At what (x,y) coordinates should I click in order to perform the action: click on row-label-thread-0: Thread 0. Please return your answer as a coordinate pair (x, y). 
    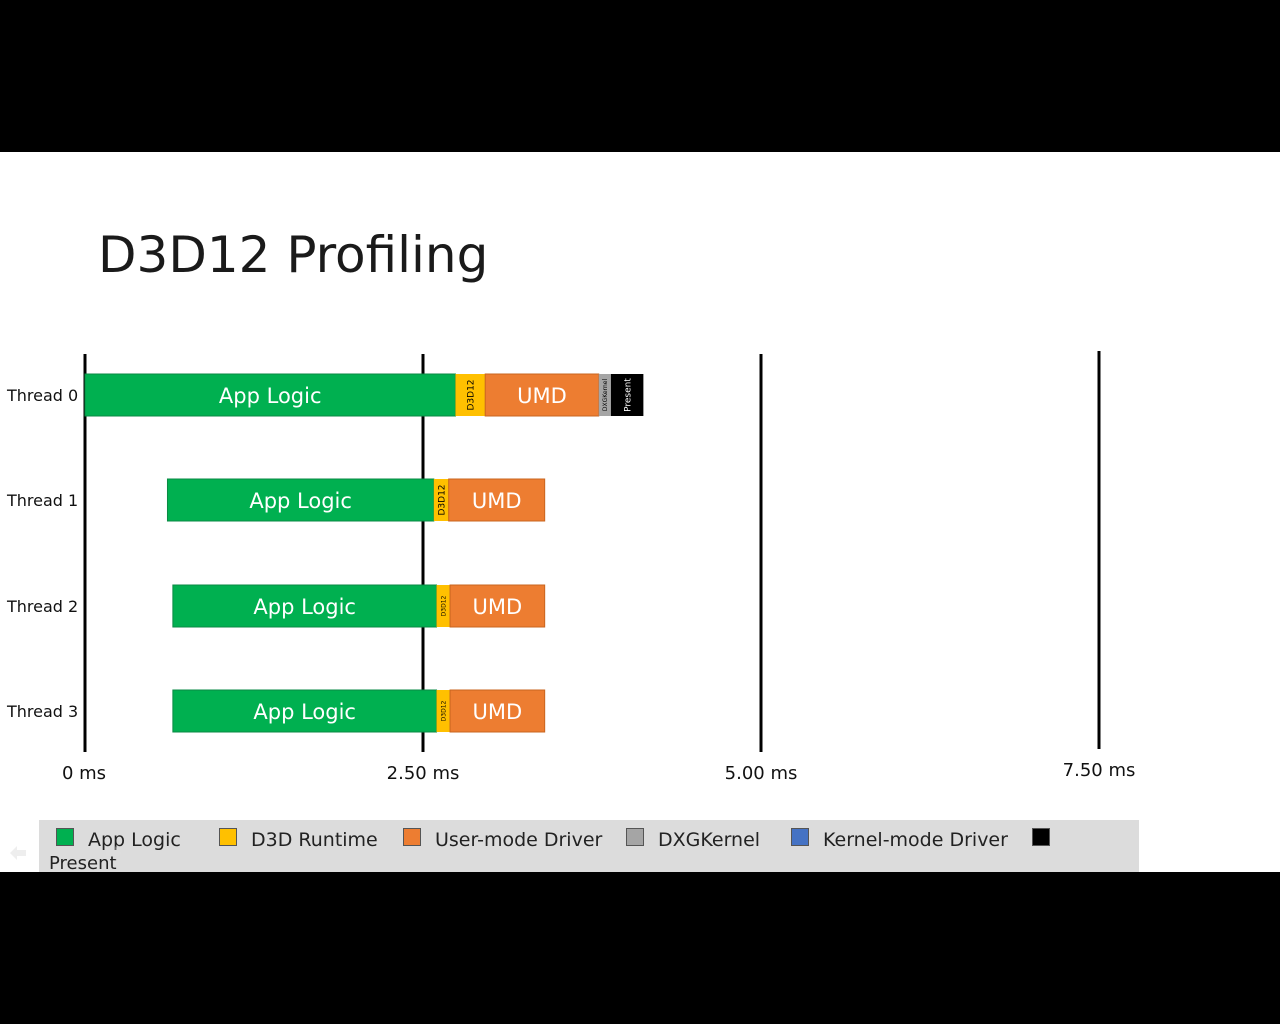
    Looking at the image, I should click on (42, 395).